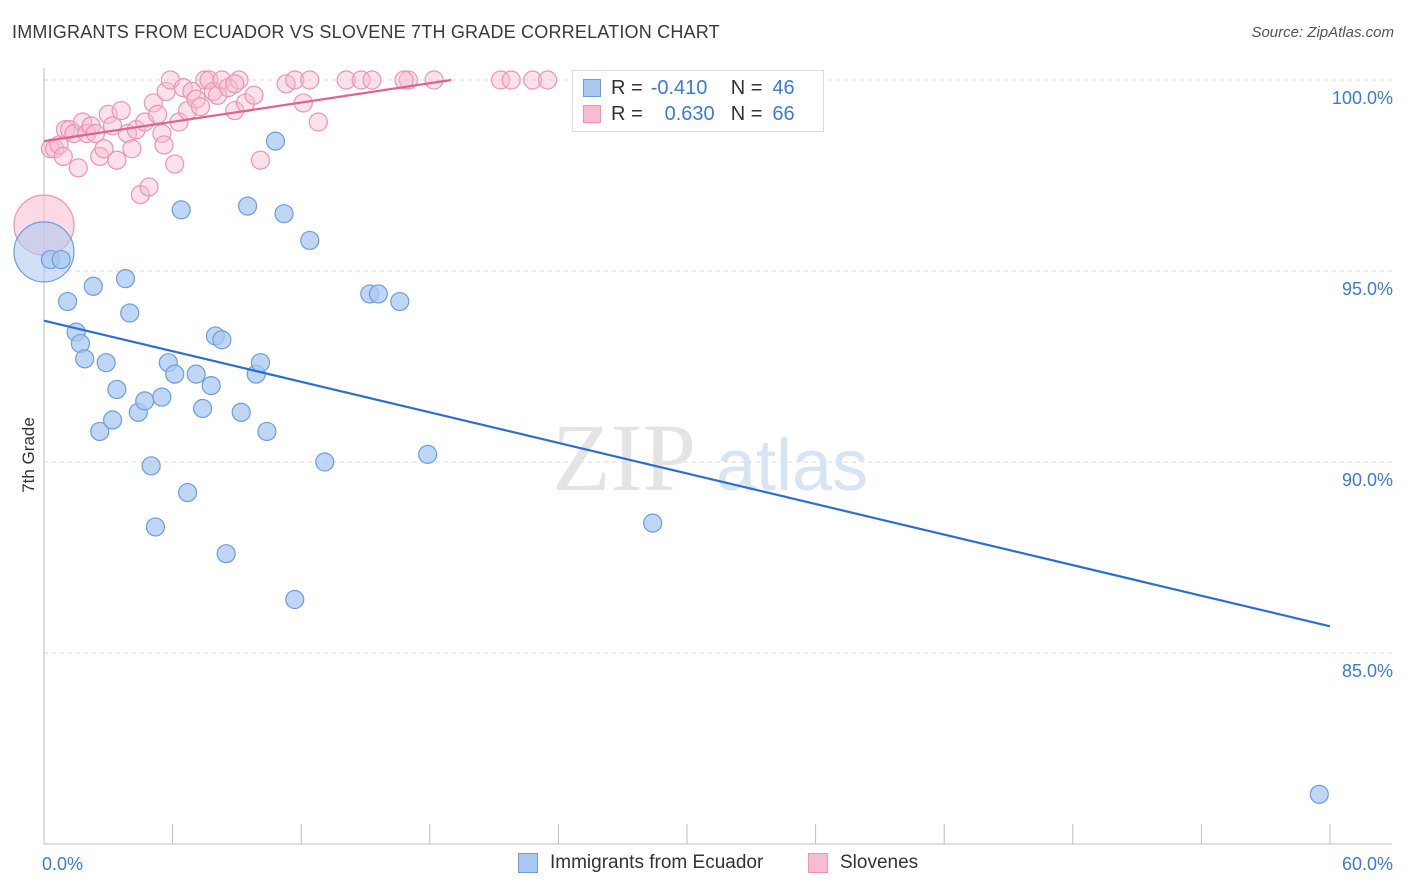  I want to click on y-tick-label: 85.0%, so click(1367, 671).